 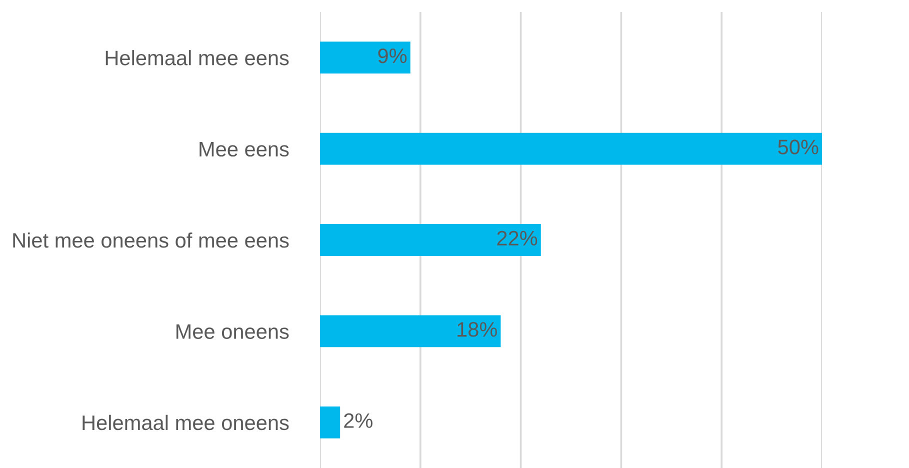 I want to click on y-tick-label: Mee eens, so click(x=244, y=149).